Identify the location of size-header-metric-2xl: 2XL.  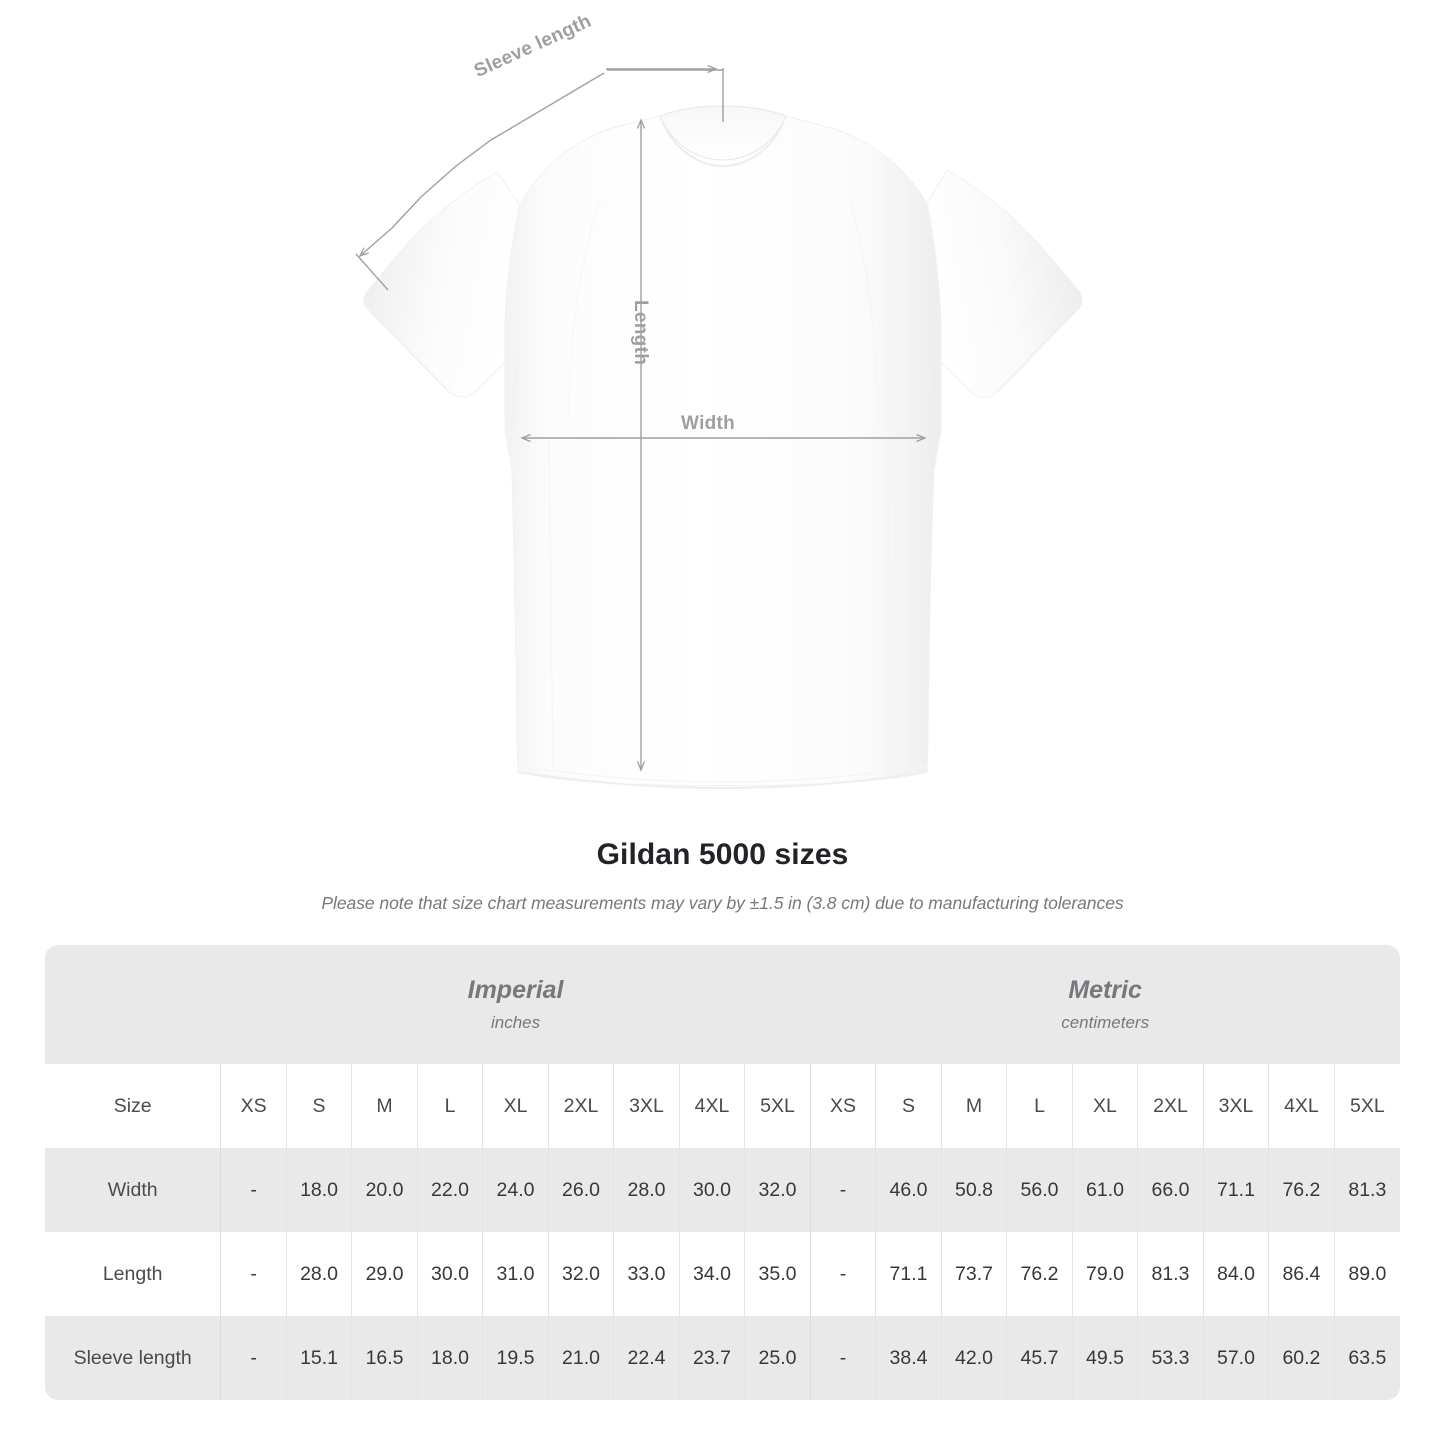
(1170, 1106).